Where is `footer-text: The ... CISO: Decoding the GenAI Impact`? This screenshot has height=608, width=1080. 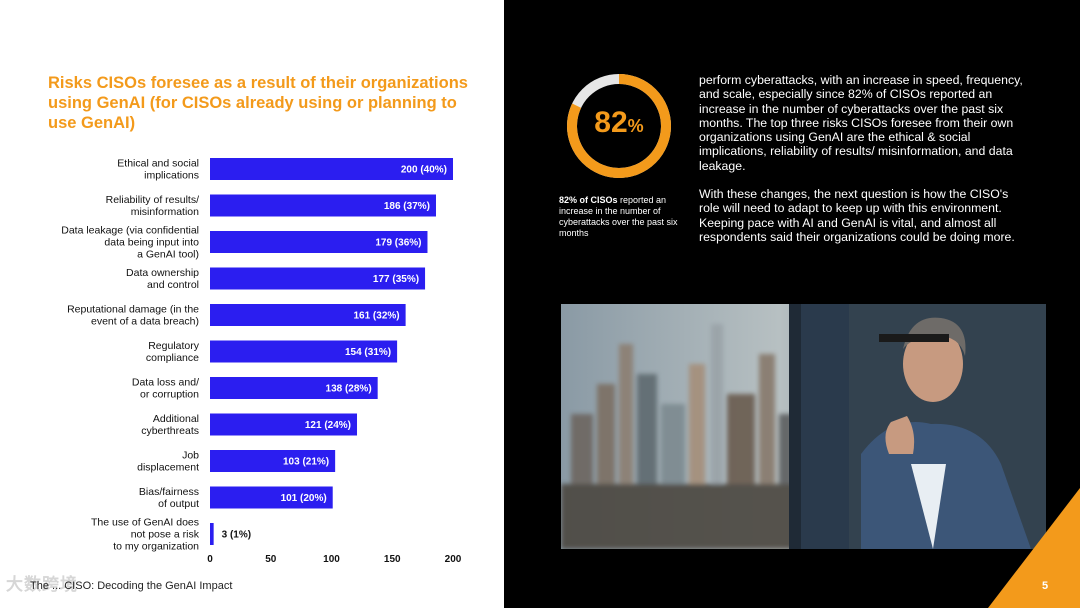 footer-text: The ... CISO: Decoding the GenAI Impact is located at coordinates (131, 586).